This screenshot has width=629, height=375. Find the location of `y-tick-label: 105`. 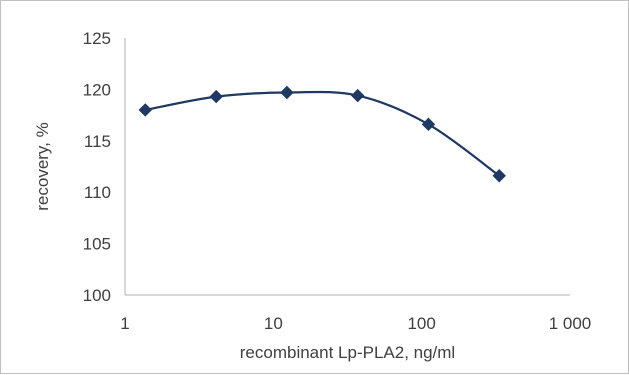

y-tick-label: 105 is located at coordinates (97, 244).